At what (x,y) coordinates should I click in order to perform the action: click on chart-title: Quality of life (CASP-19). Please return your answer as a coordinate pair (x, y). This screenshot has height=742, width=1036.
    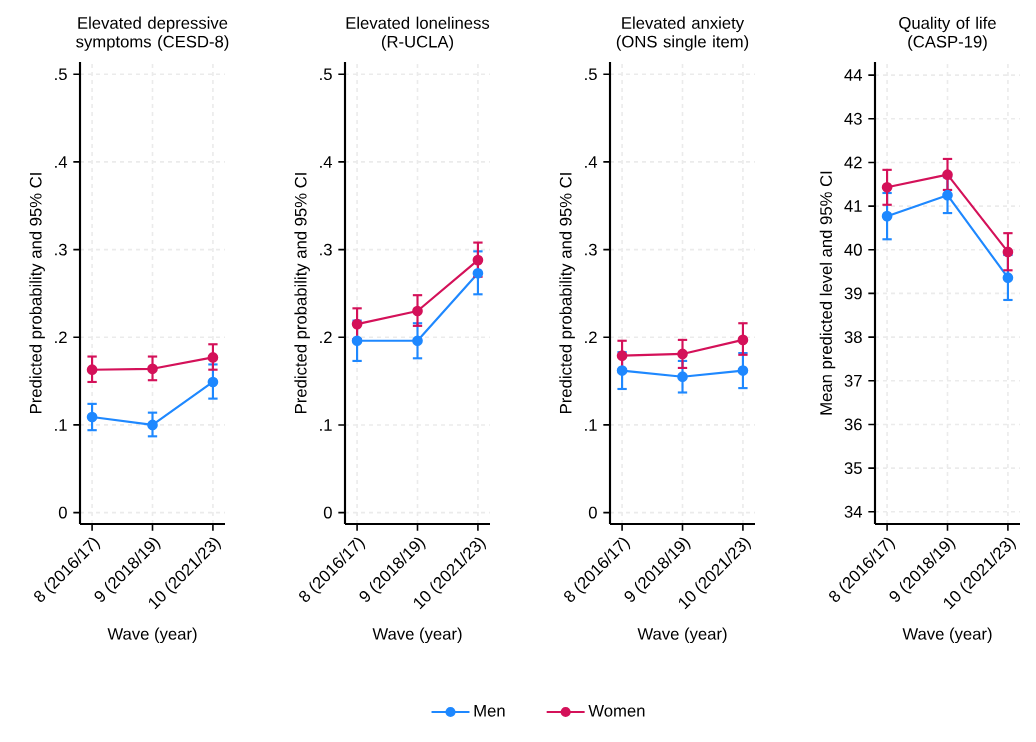
    Looking at the image, I should click on (947, 33).